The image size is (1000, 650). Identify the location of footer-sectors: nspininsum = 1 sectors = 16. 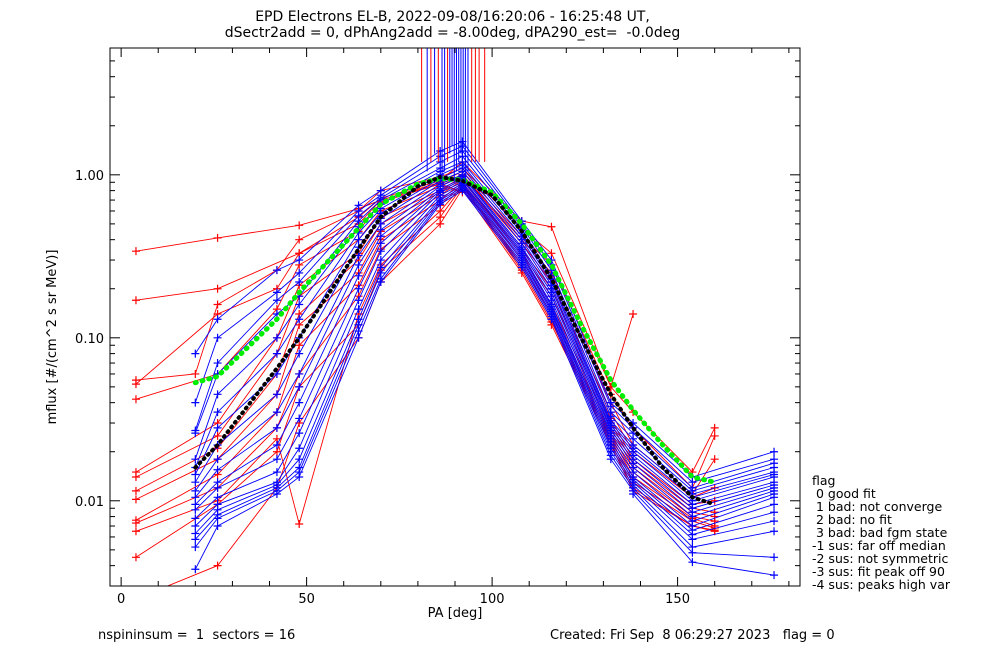
(197, 635).